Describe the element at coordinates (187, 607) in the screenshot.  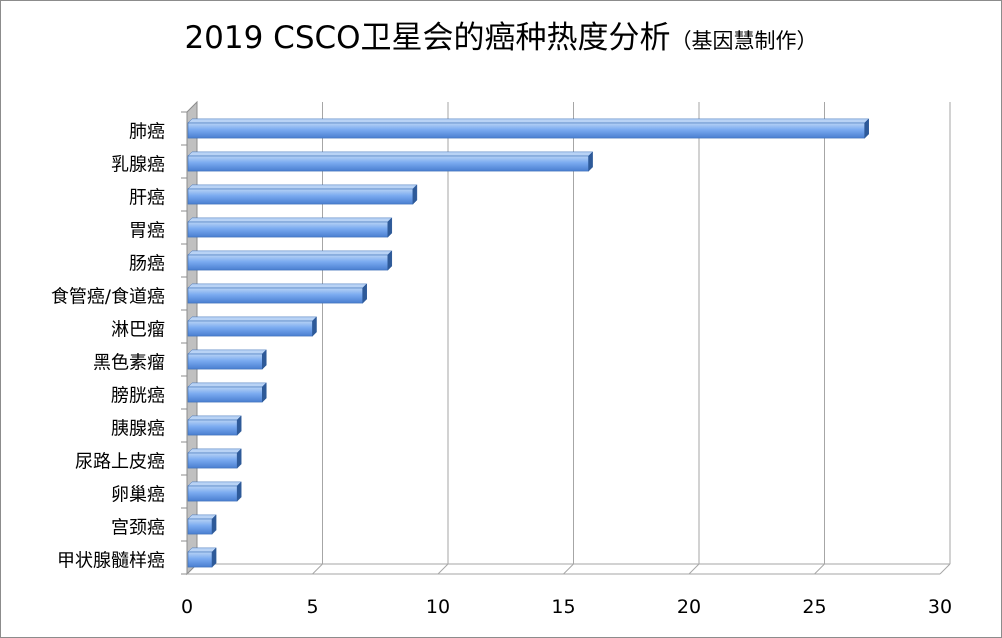
I see `x-tick-label: 0` at that location.